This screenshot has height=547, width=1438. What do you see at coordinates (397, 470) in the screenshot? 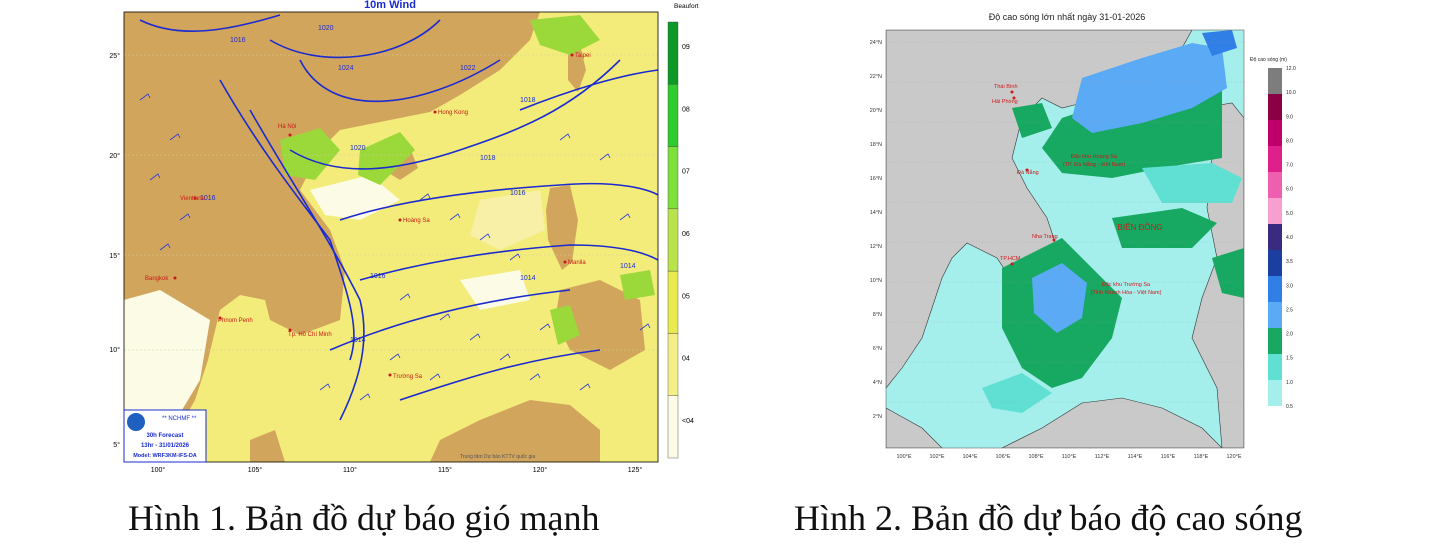
I see `wind-lon-labels: 100° 105° 110° 115° 120° 125°` at bounding box center [397, 470].